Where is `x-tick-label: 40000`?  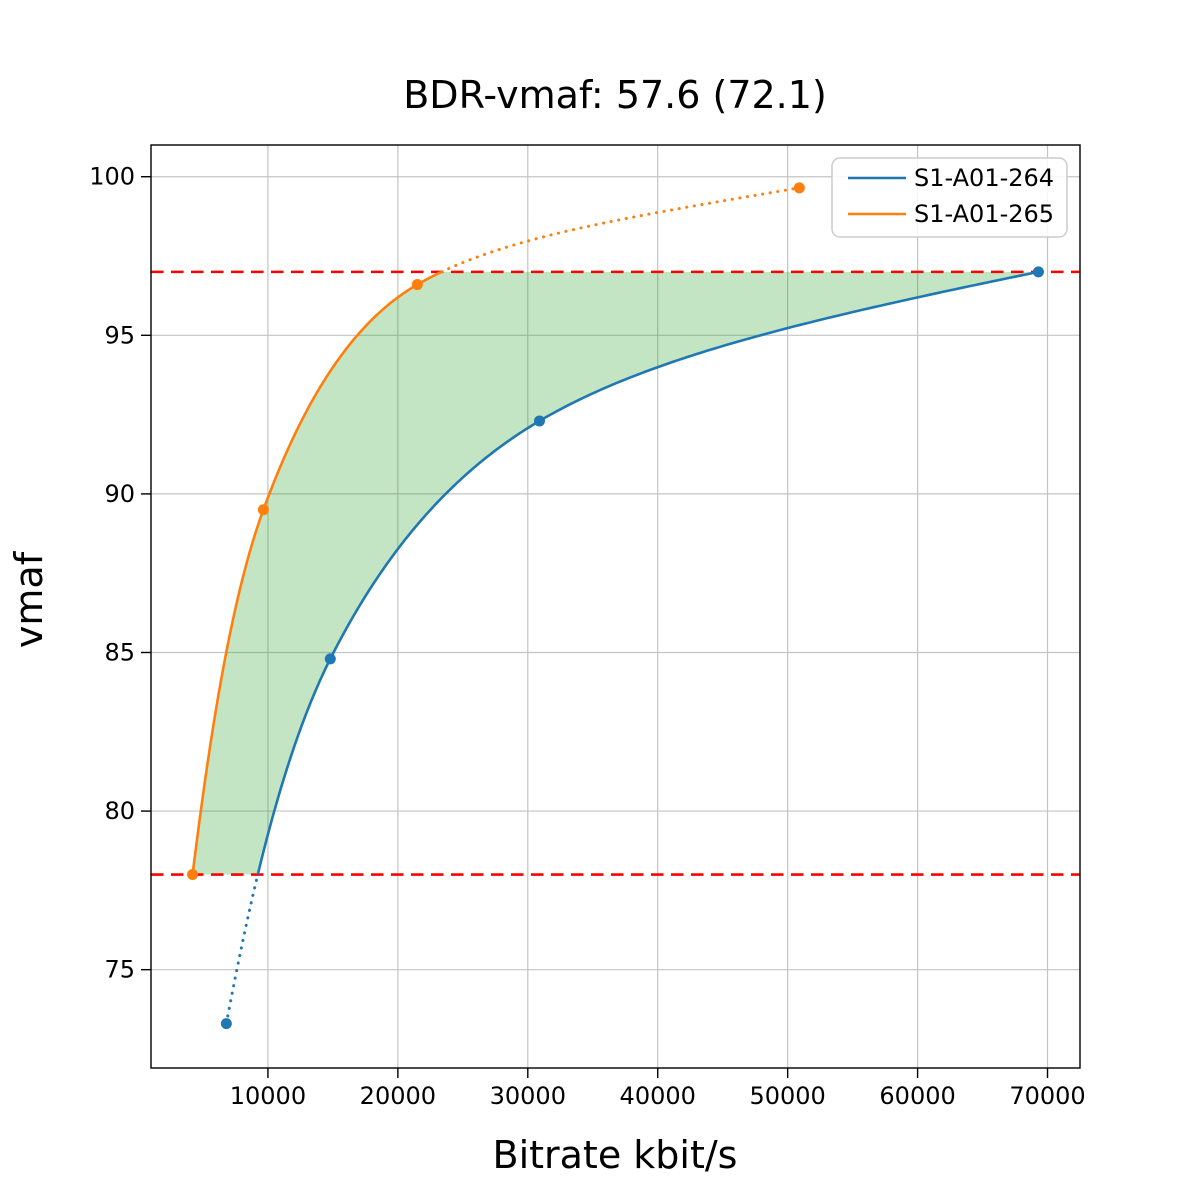 x-tick-label: 40000 is located at coordinates (658, 1096).